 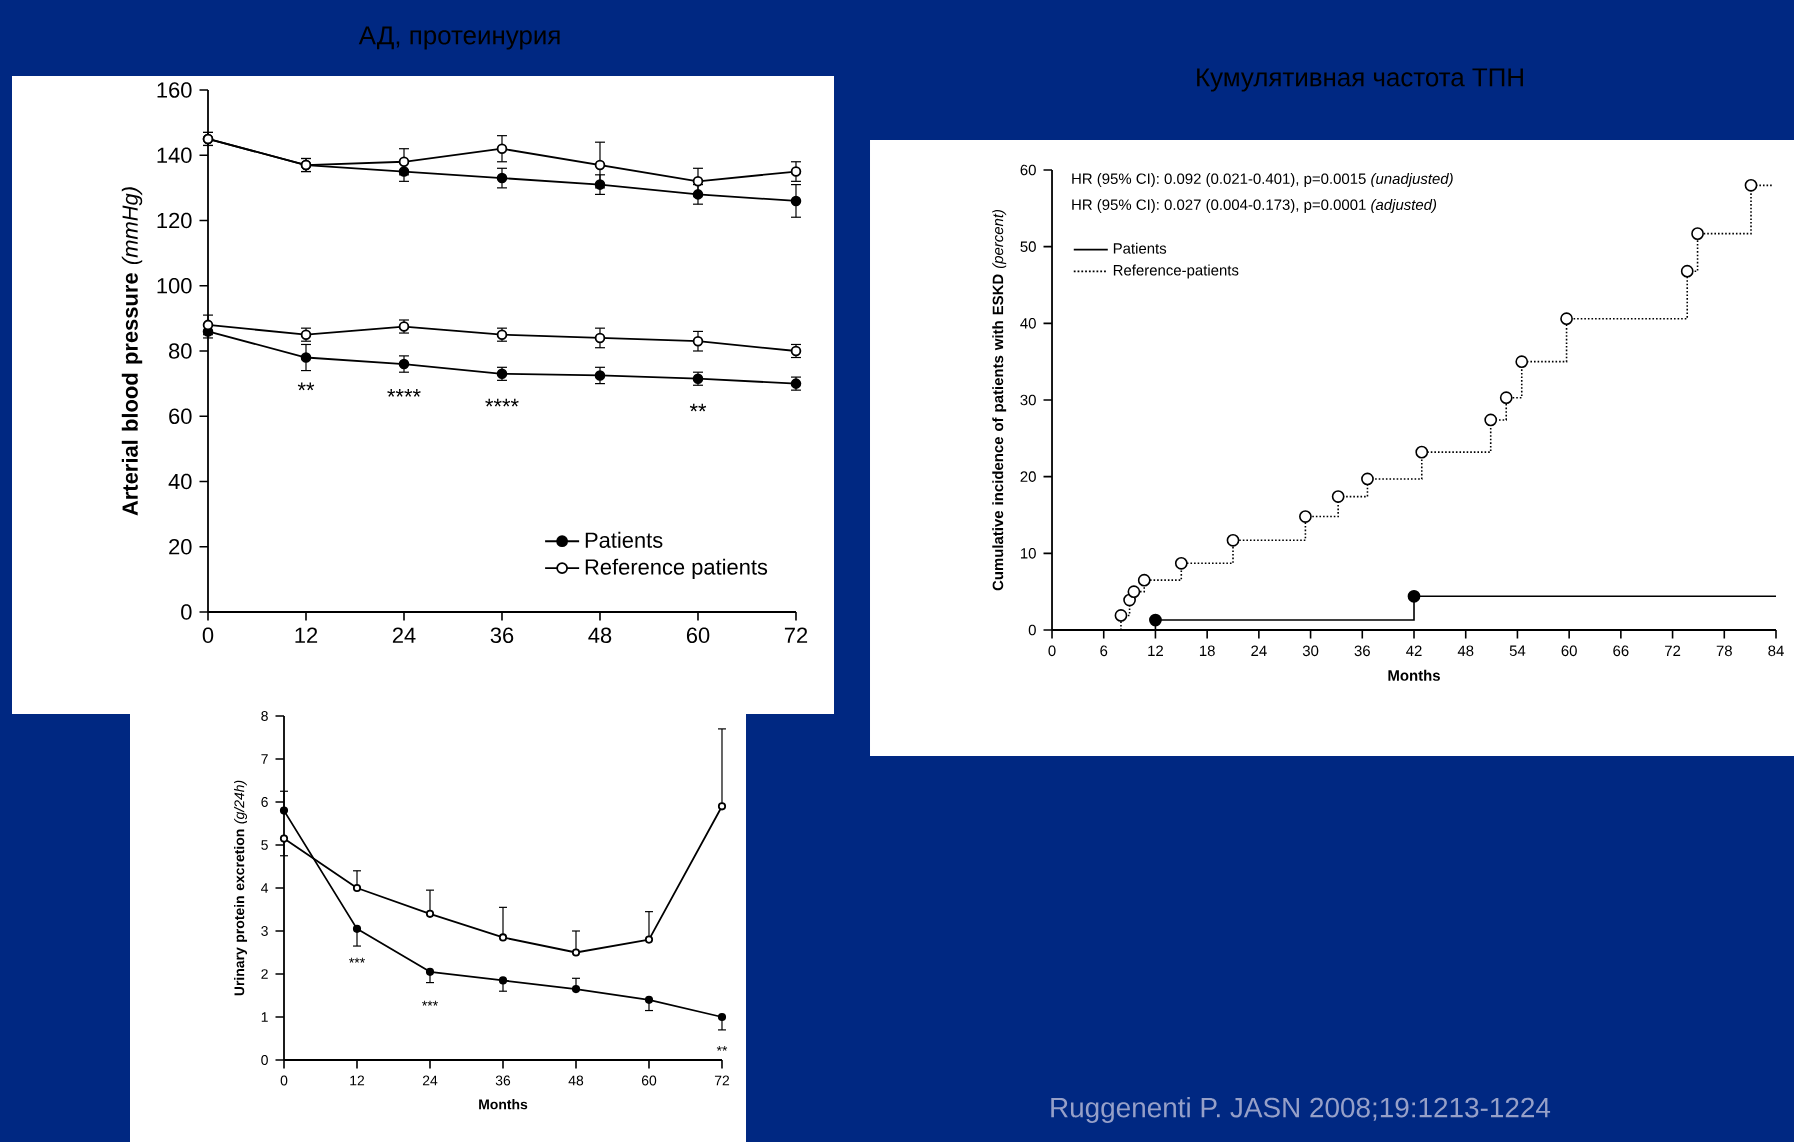 What do you see at coordinates (174, 286) in the screenshot?
I see `y-tick-label: 100` at bounding box center [174, 286].